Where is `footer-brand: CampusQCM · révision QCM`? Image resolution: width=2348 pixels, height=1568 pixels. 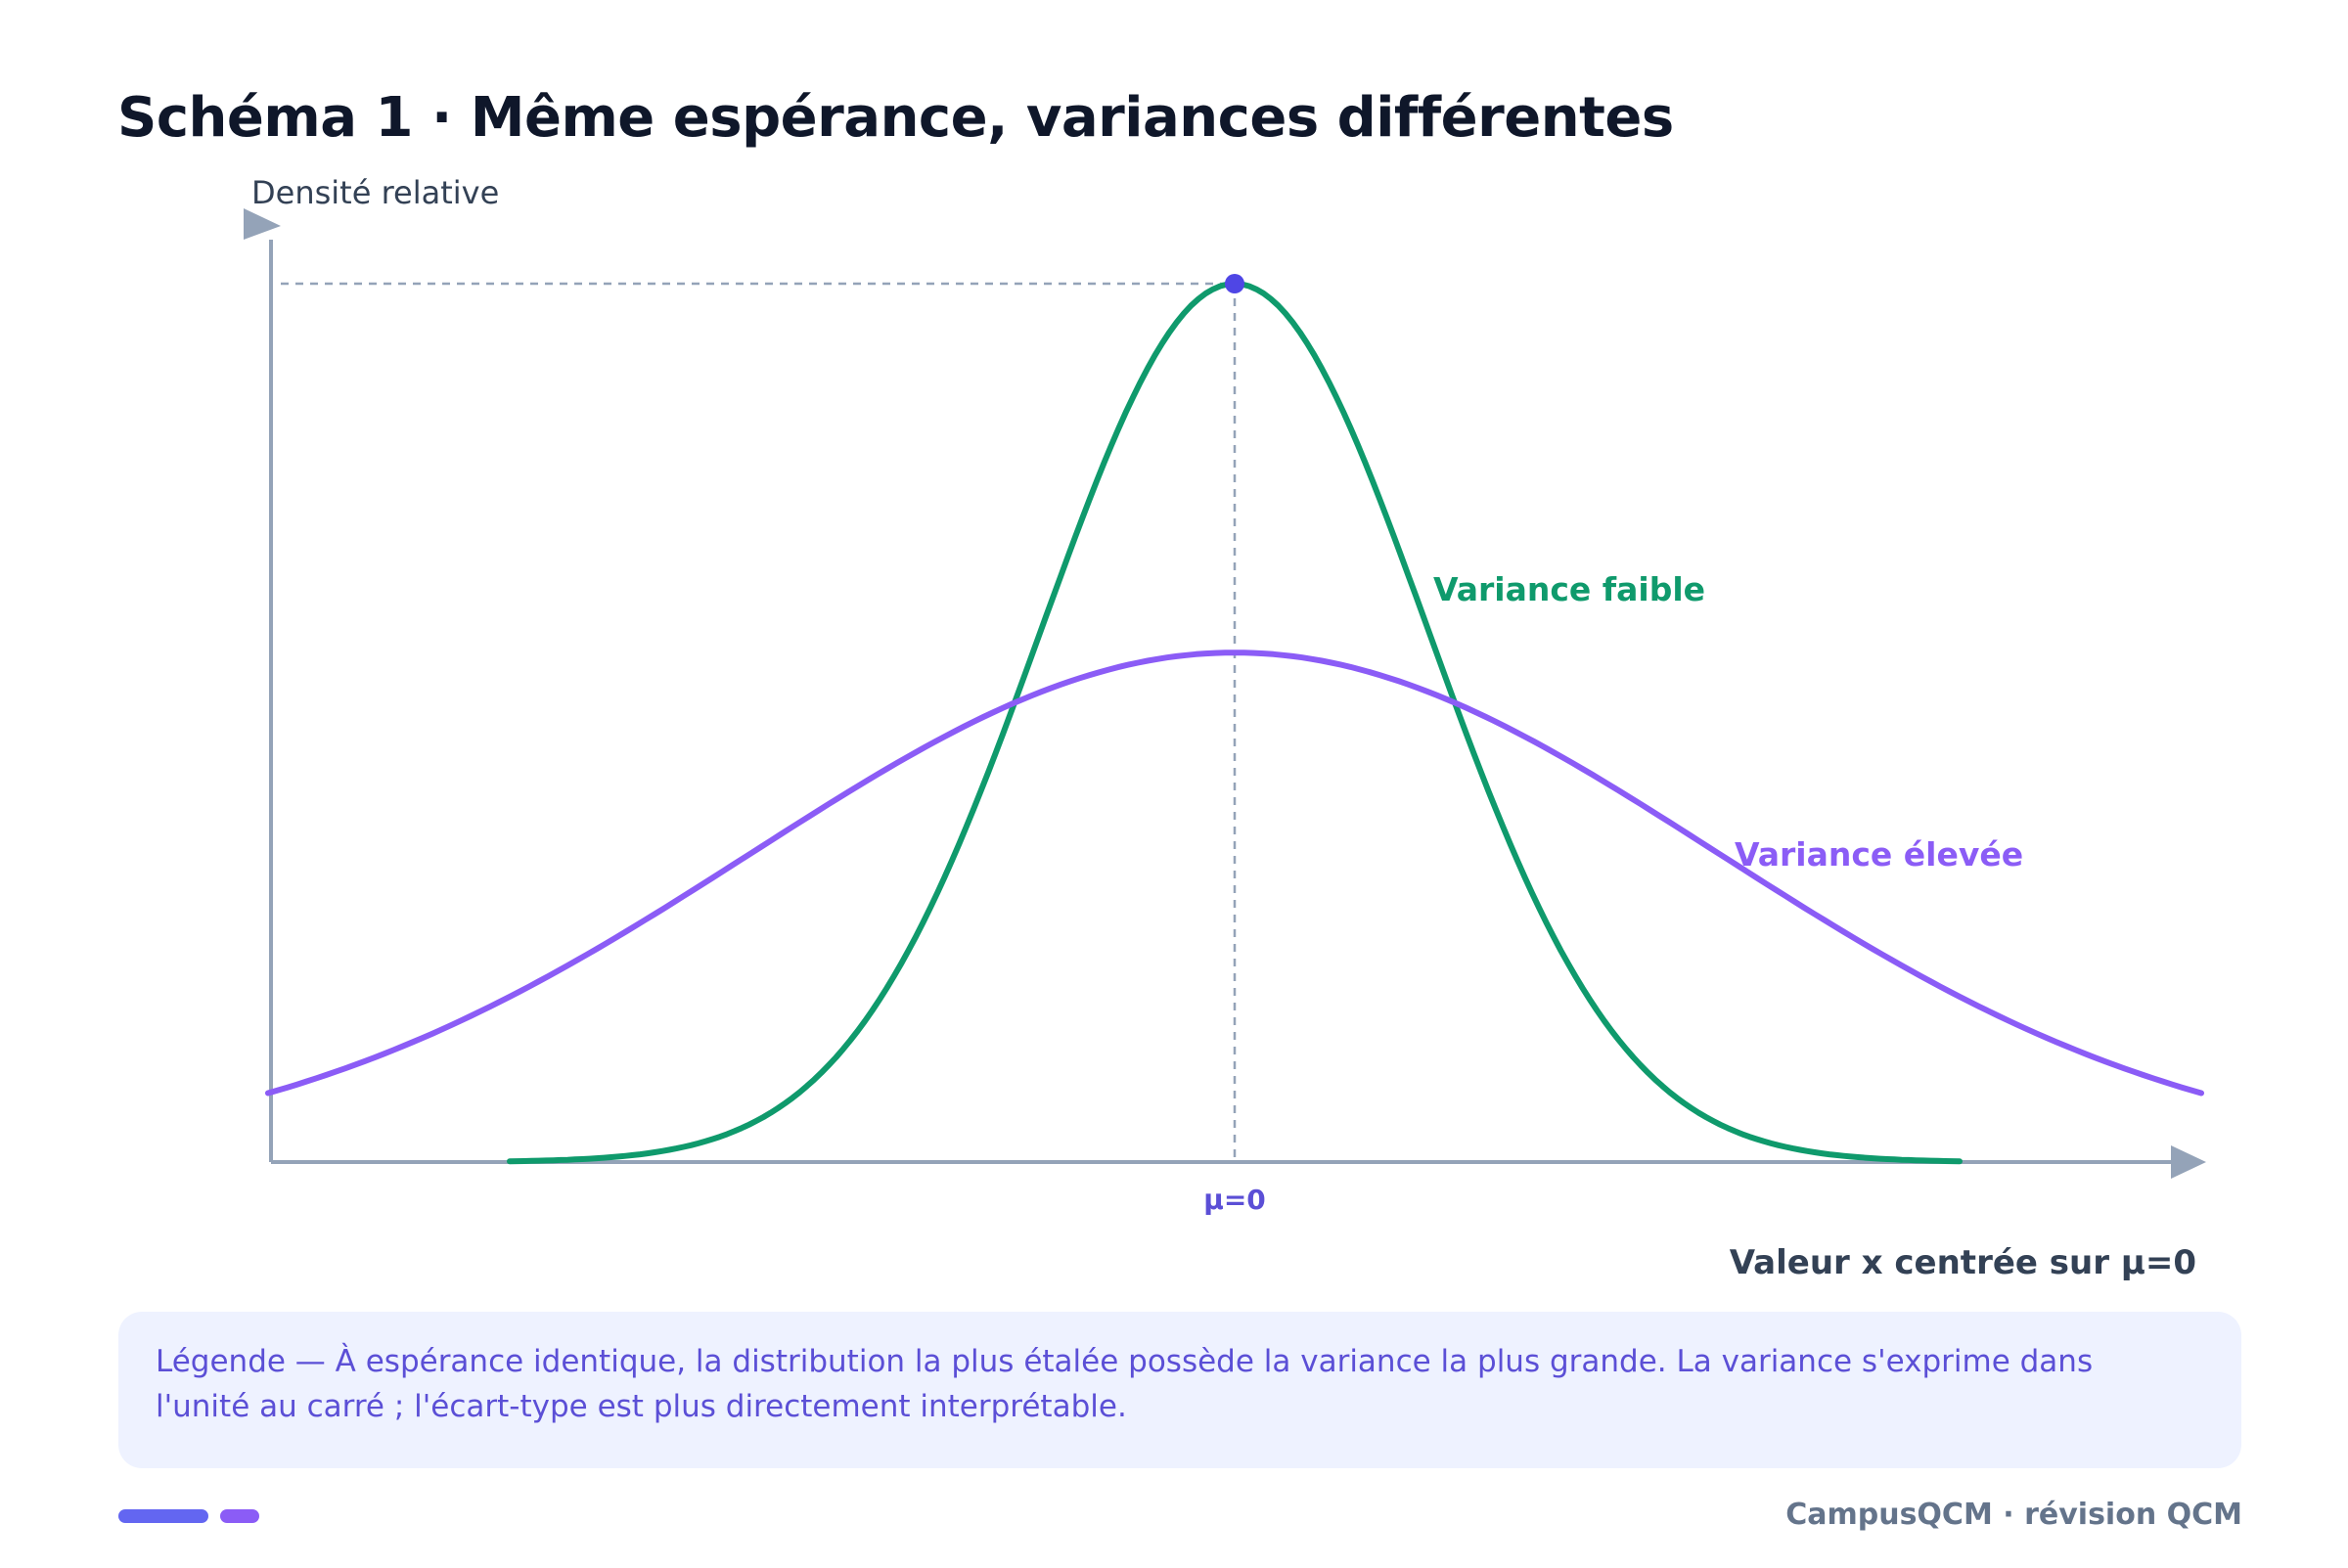 footer-brand: CampusQCM · révision QCM is located at coordinates (2013, 1515).